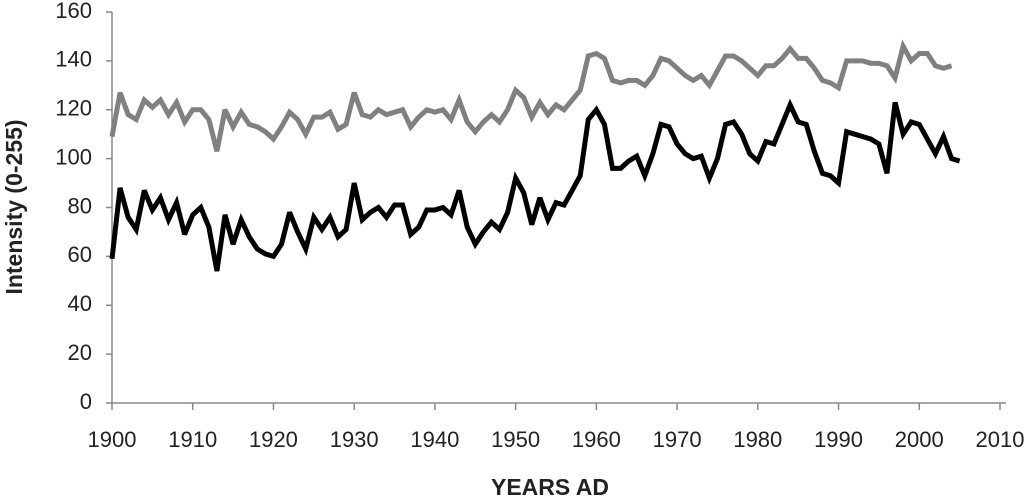 The height and width of the screenshot is (501, 1033). What do you see at coordinates (80, 352) in the screenshot?
I see `y-tick-label: 20` at bounding box center [80, 352].